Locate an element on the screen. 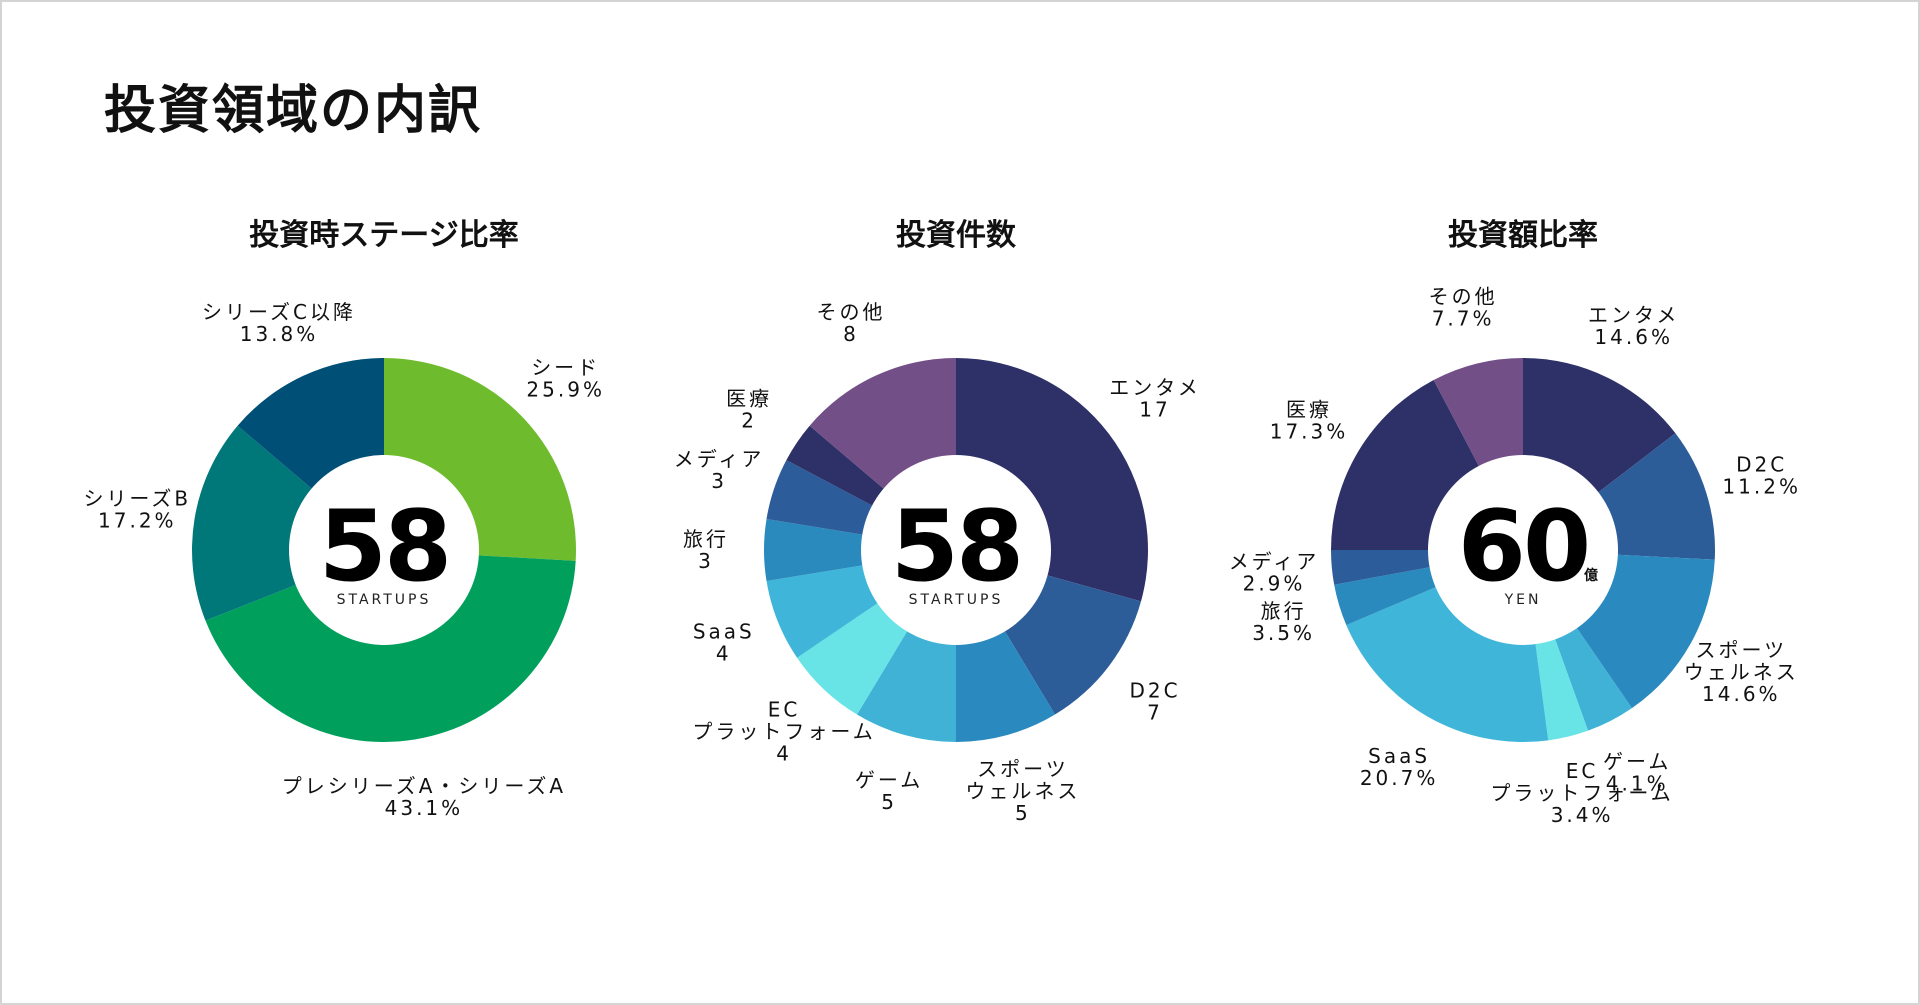 Image resolution: width=1920 pixels, height=1005 pixels. slice-label-0: エンタメ 14.6% is located at coordinates (1633, 326).